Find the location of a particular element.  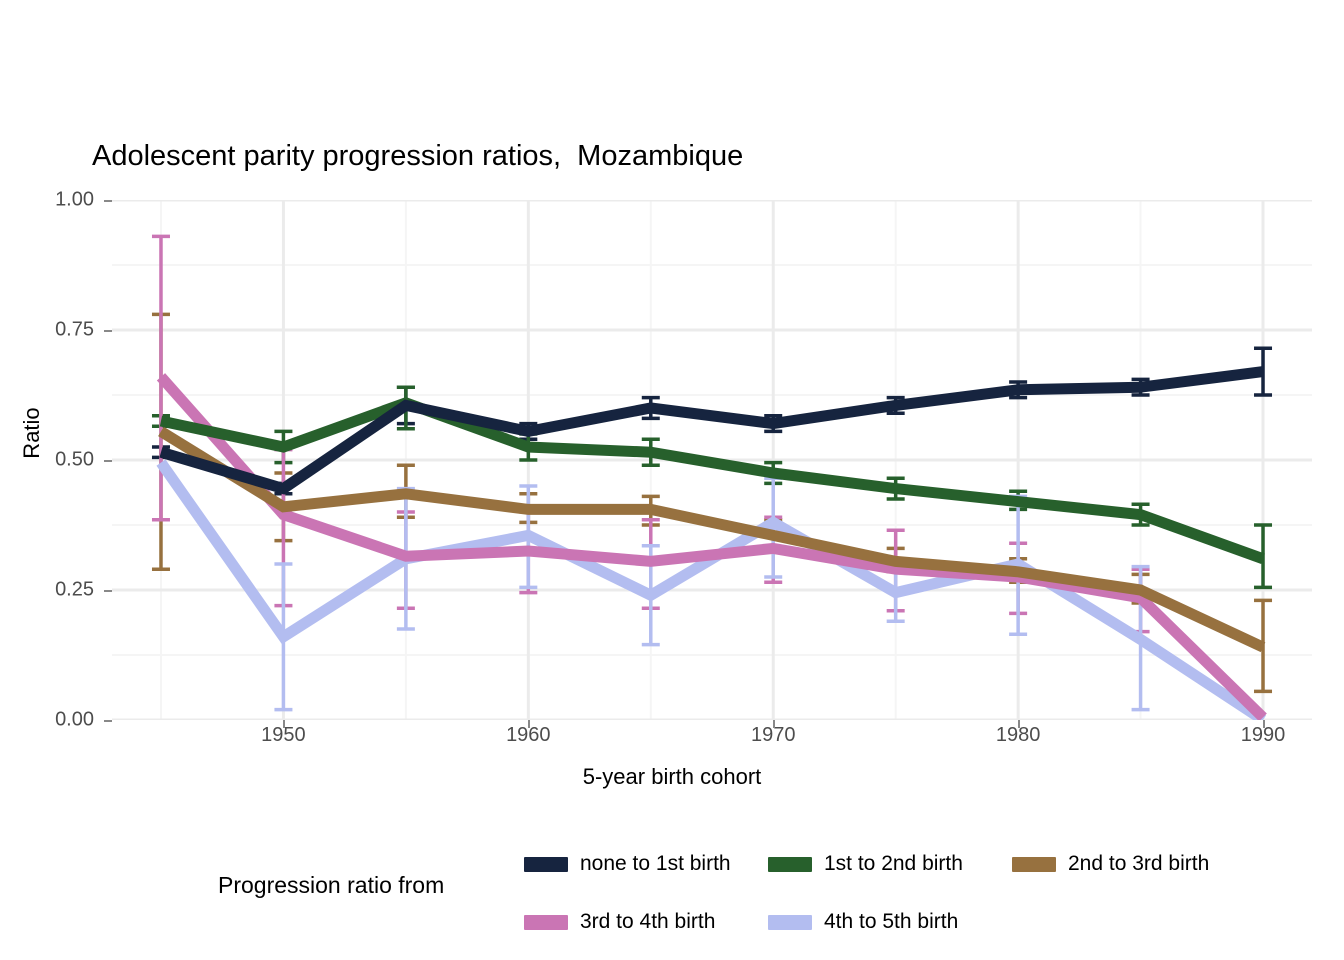

legend-label: none to 1st birth is located at coordinates (655, 863).